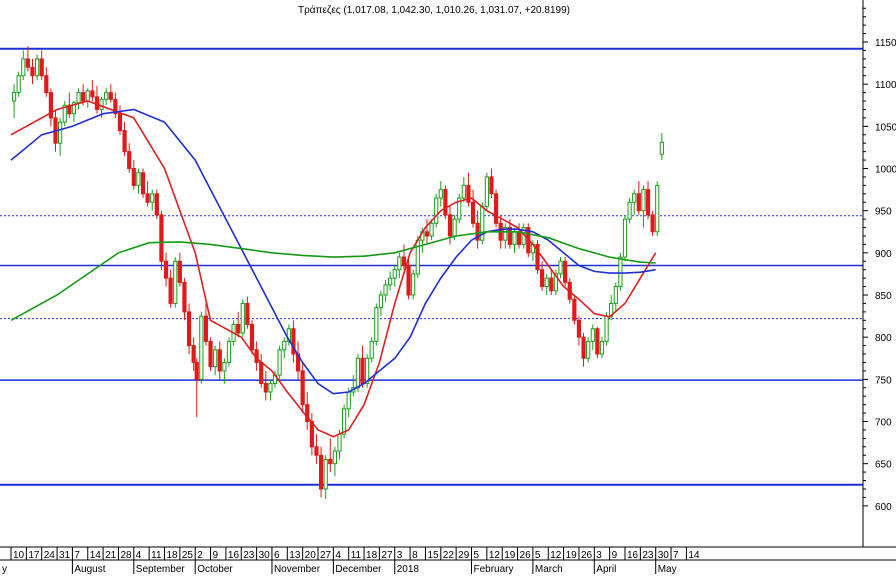 This screenshot has width=896, height=577. What do you see at coordinates (572, 555) in the screenshot?
I see `date-tick-label: 19` at bounding box center [572, 555].